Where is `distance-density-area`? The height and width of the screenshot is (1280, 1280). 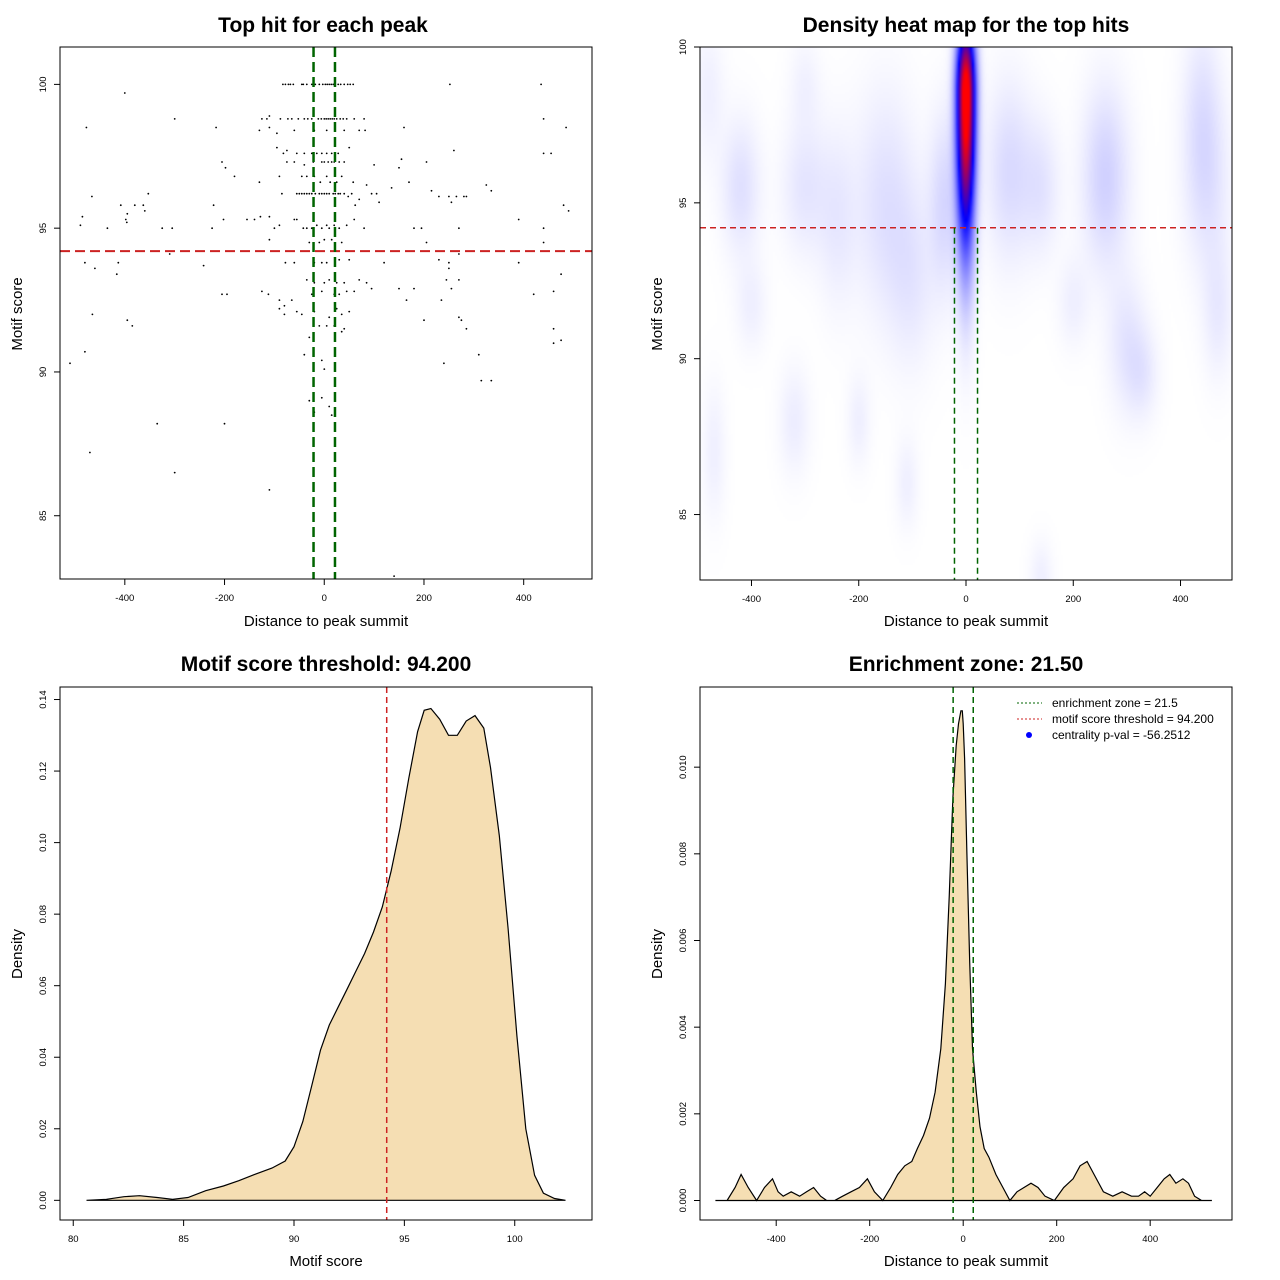 distance-density-area is located at coordinates (963, 955).